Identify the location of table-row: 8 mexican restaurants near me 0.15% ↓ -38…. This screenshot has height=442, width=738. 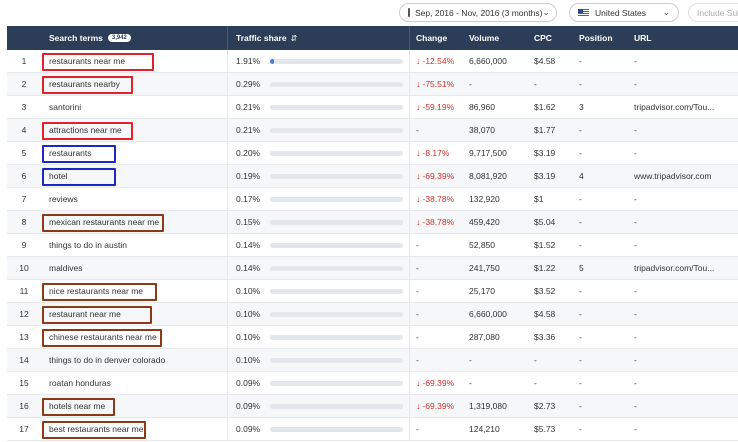
(372, 222).